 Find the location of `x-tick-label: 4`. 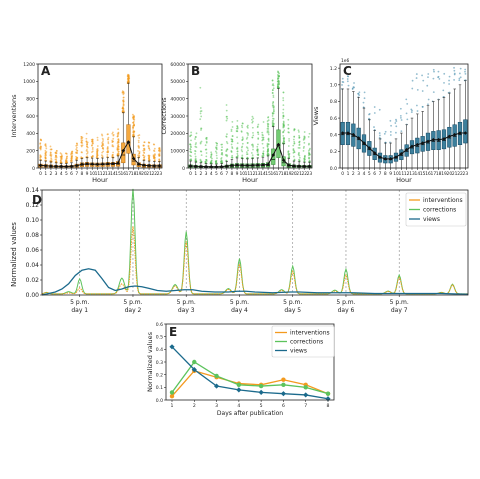

x-tick-label: 4 is located at coordinates (364, 174).